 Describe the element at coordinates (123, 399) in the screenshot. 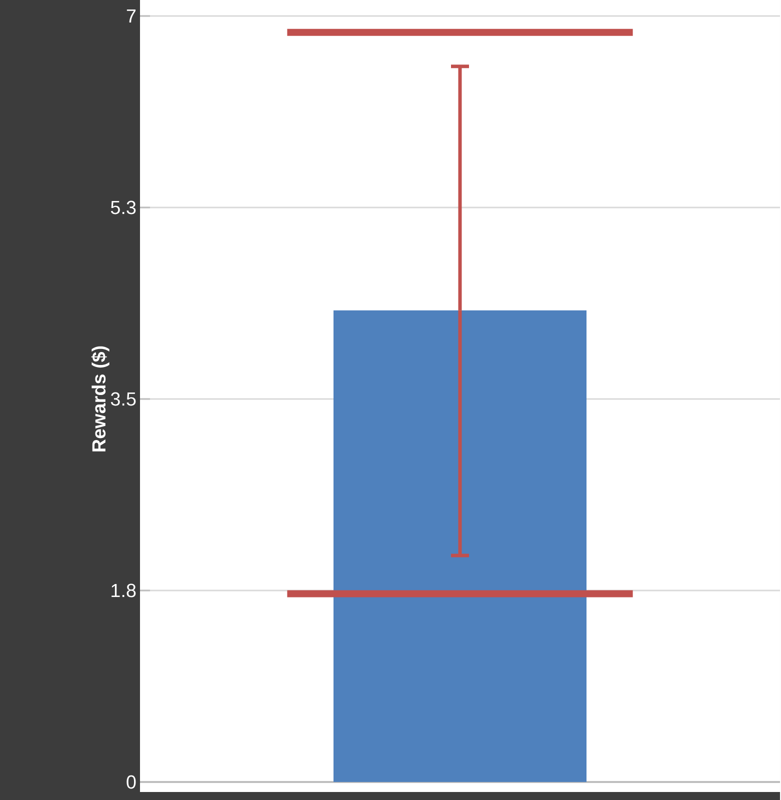

I see `y-tick-label: 3.5` at that location.